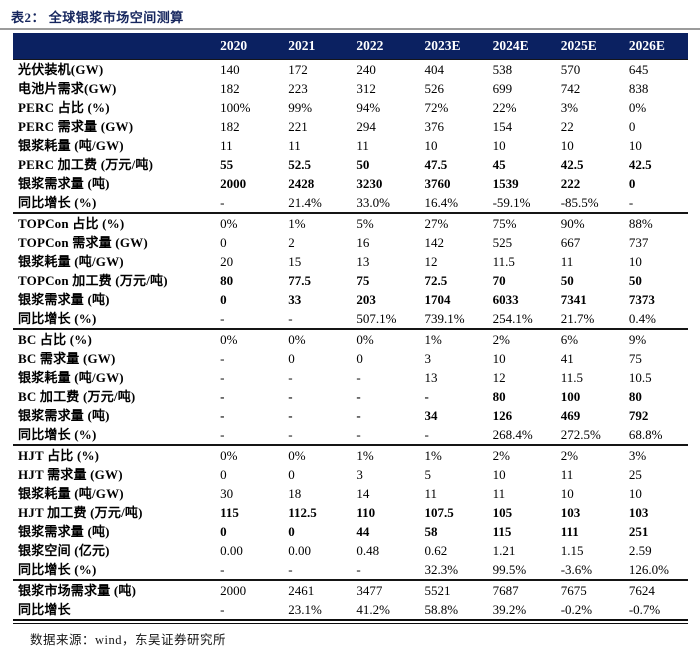  I want to click on value-cell: 103, so click(570, 512).